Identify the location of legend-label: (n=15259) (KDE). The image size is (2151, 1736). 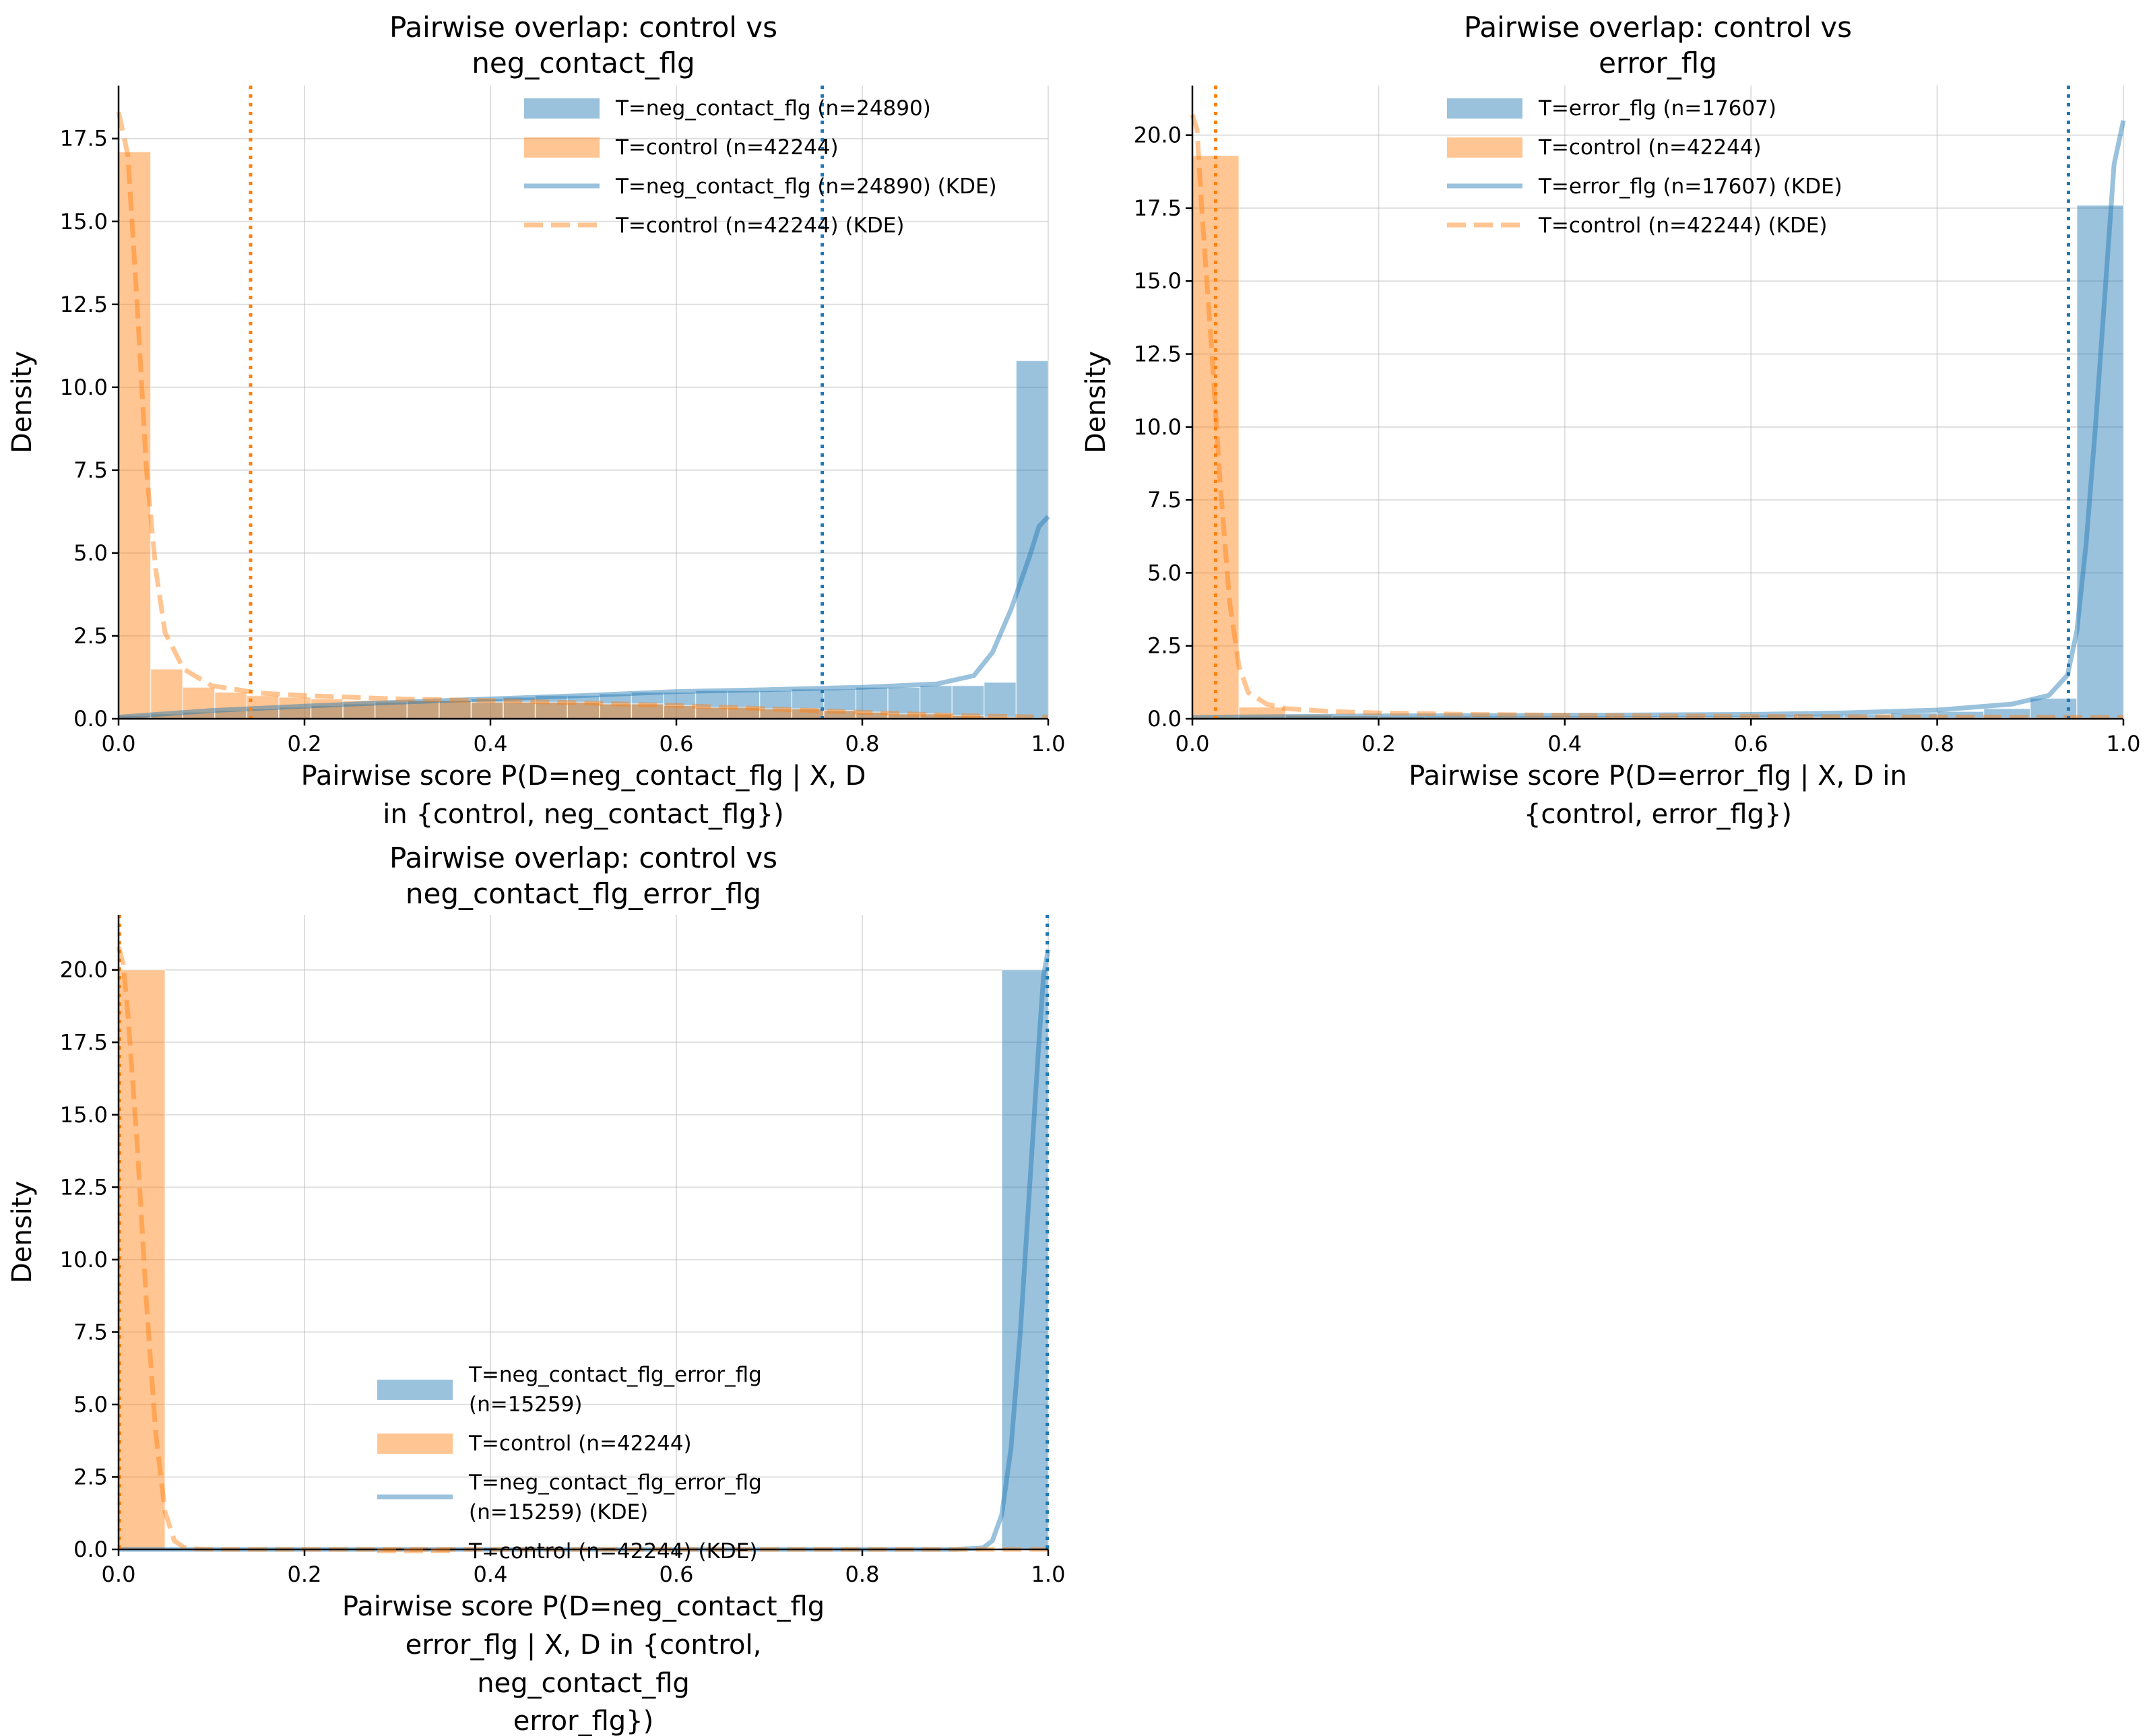
(558, 1512).